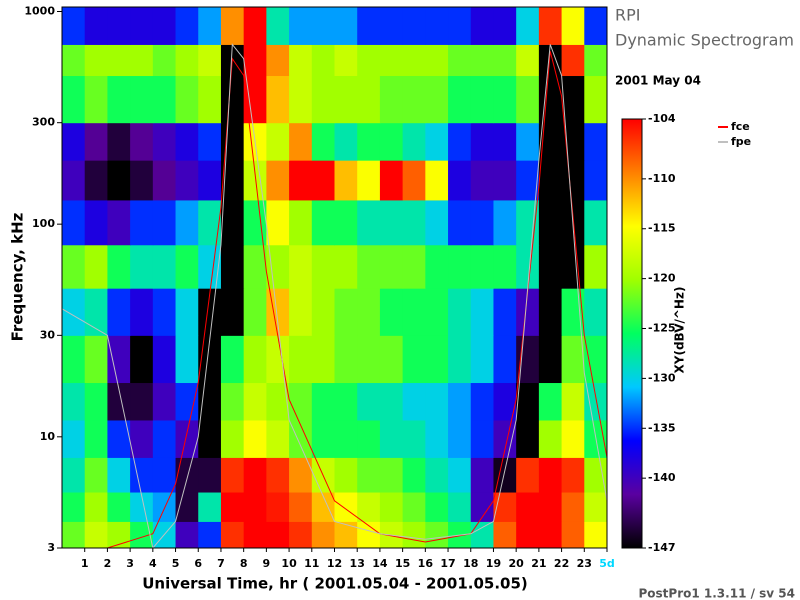 This screenshot has height=600, width=800. I want to click on x-tick-label: 3, so click(130, 563).